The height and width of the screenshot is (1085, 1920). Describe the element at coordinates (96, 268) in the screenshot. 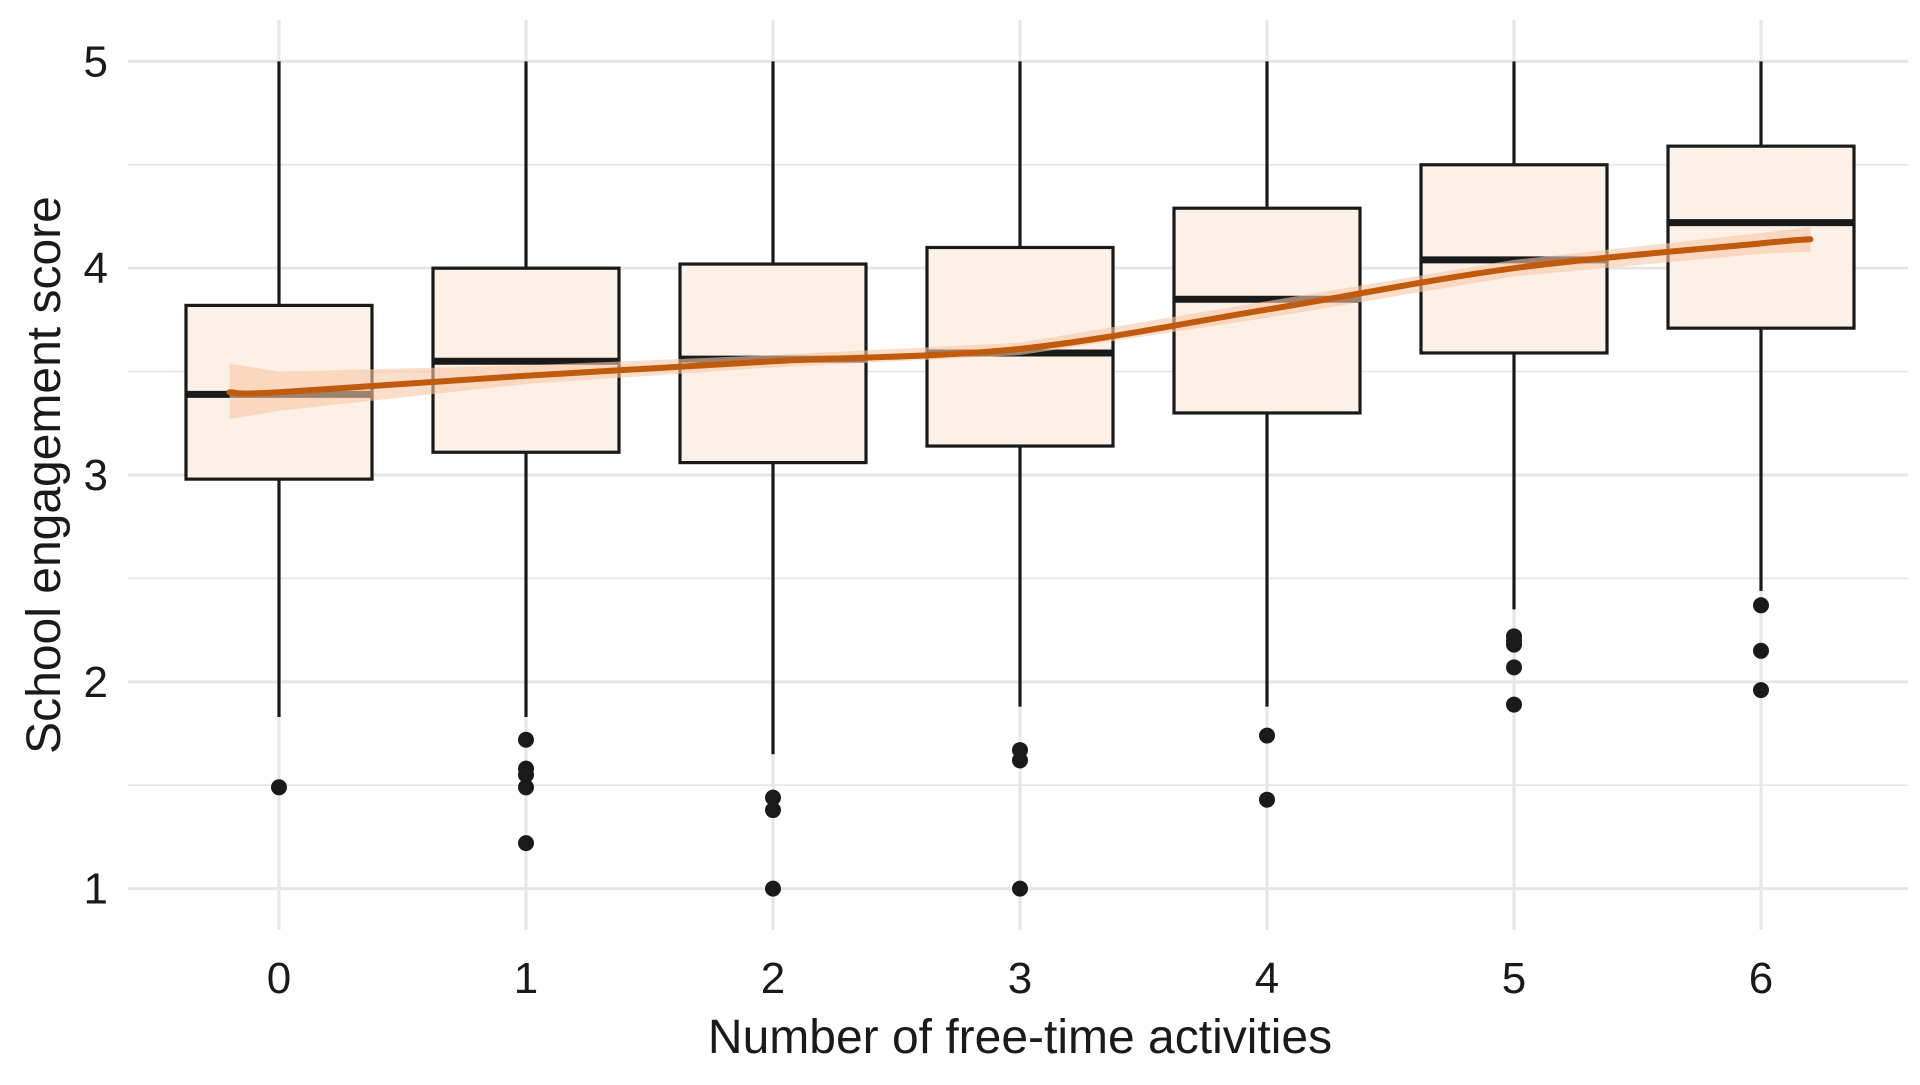

I see `y-tick-label: 4` at that location.